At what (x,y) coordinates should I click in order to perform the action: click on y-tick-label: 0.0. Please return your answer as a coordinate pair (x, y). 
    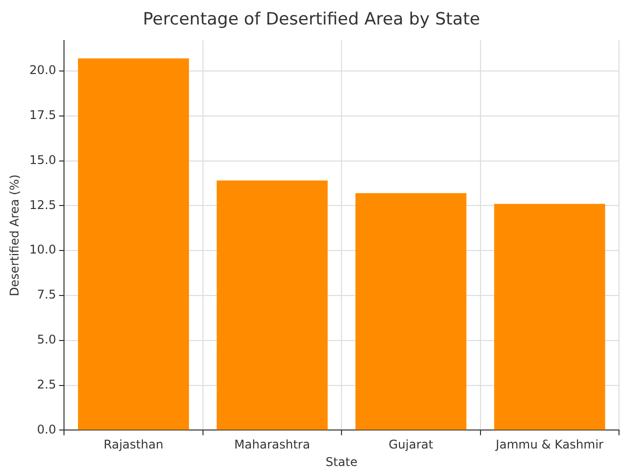
    Looking at the image, I should click on (46, 429).